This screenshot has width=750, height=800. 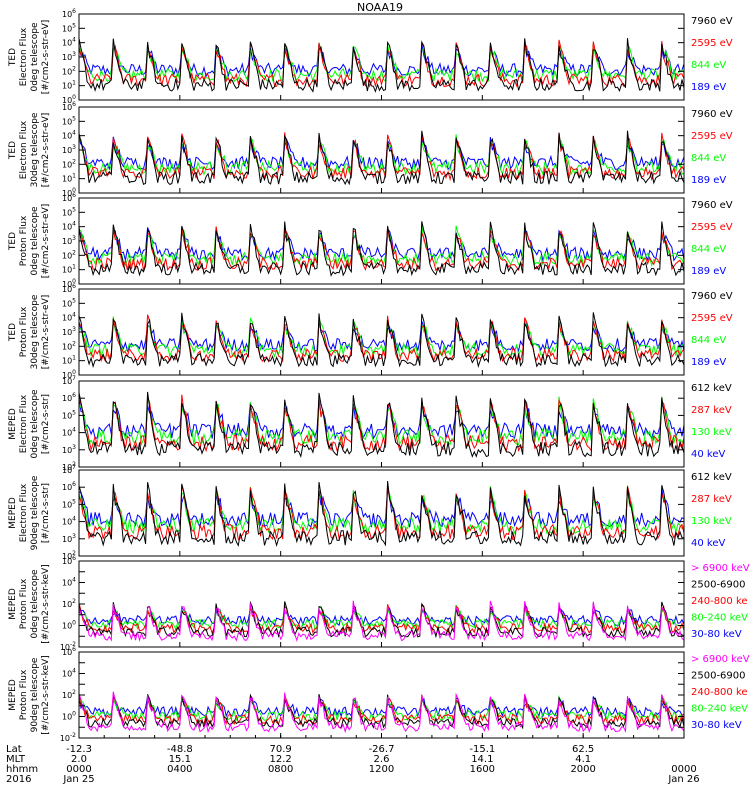 What do you see at coordinates (69, 135) in the screenshot?
I see `panel-2-ytick-label: 10⁴` at bounding box center [69, 135].